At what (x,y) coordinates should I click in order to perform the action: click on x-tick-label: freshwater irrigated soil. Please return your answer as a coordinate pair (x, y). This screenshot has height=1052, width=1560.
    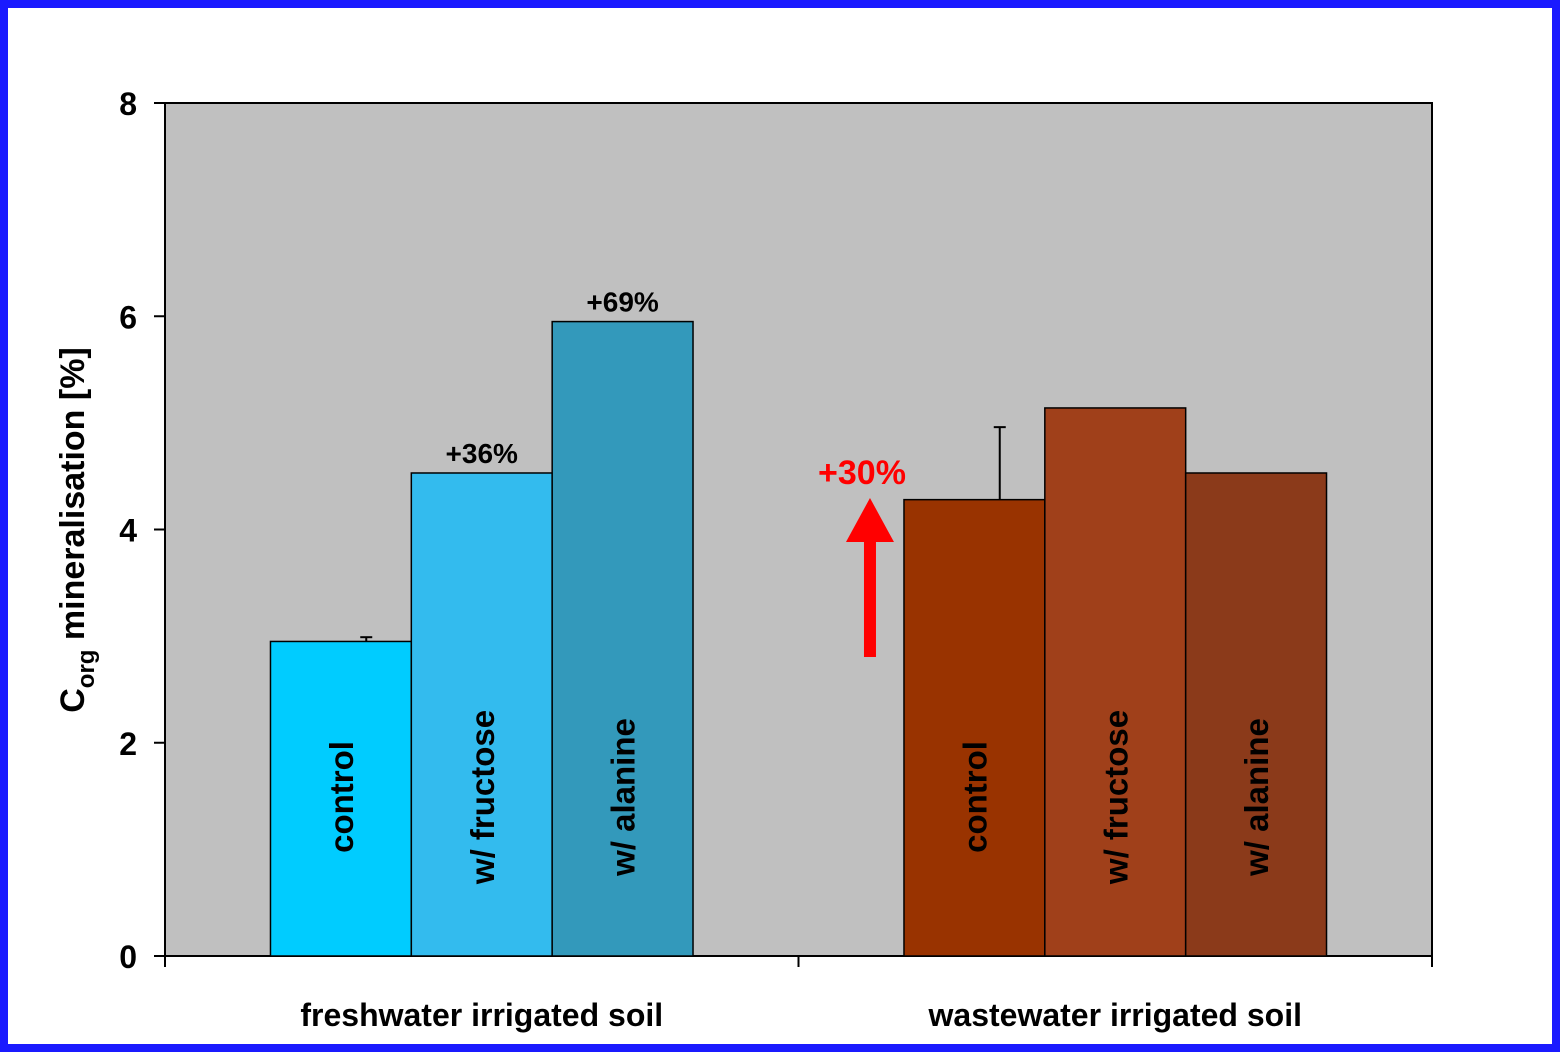
    Looking at the image, I should click on (481, 1015).